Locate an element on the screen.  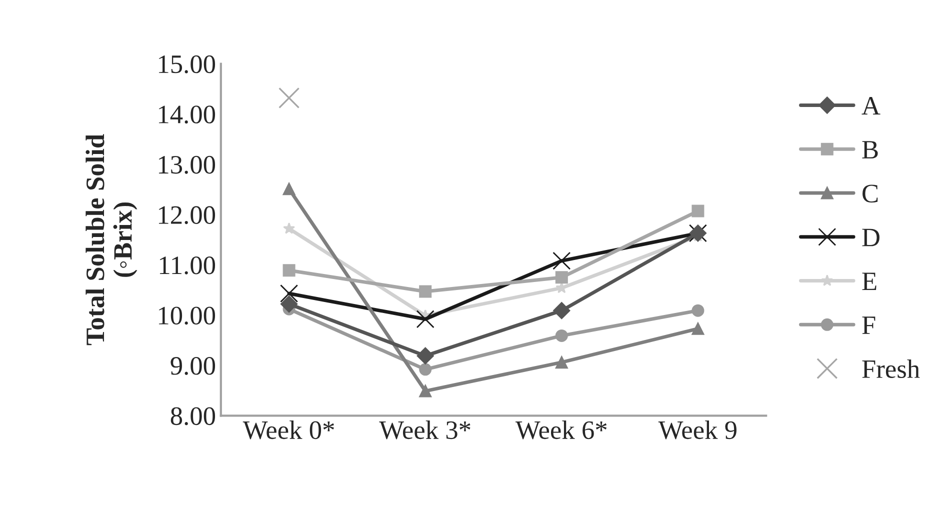
y-axis-title: Total Soluble Solid (◦Brix) is located at coordinates (112, 240).